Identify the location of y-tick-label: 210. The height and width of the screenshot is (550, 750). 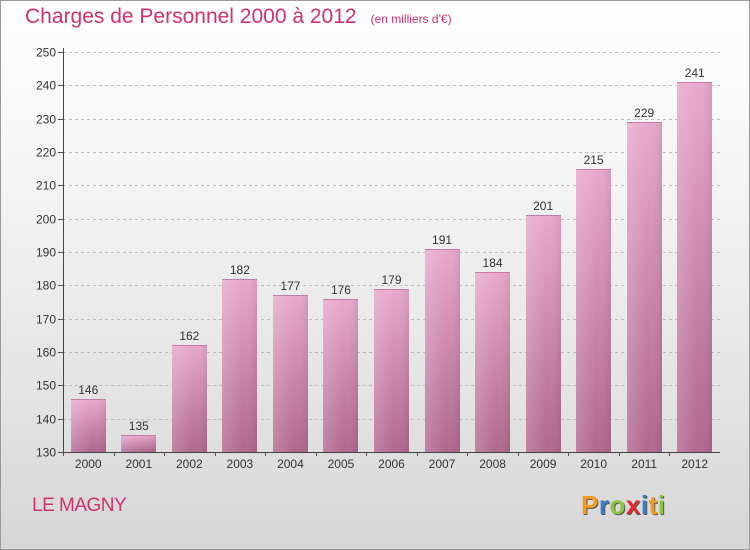
(46, 186).